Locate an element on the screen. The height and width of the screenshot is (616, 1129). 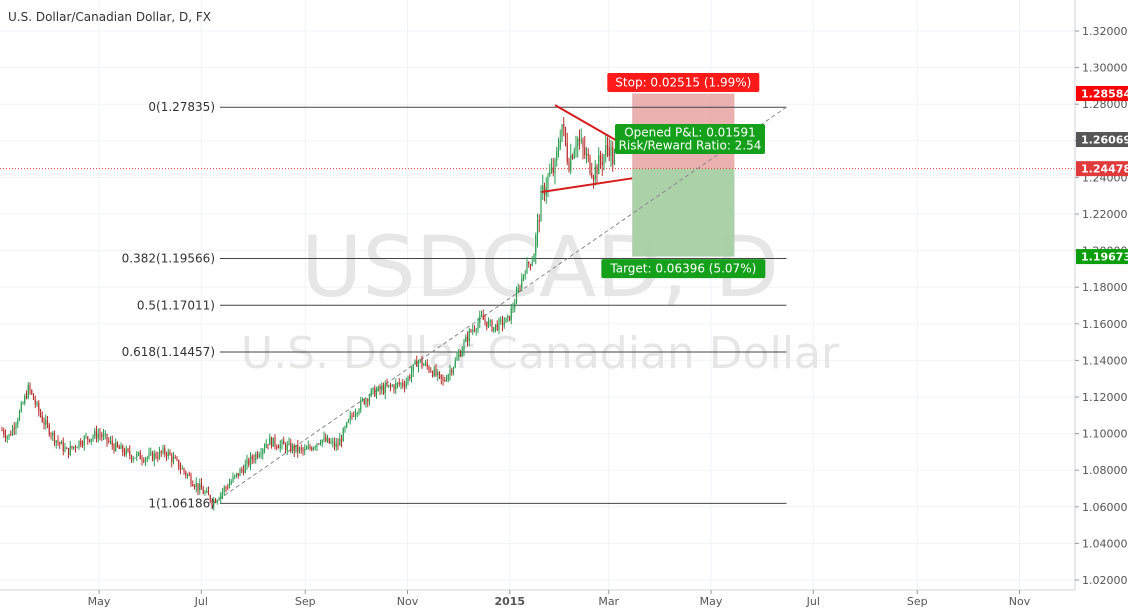
price-tag: 1.24478 is located at coordinates (1102, 169).